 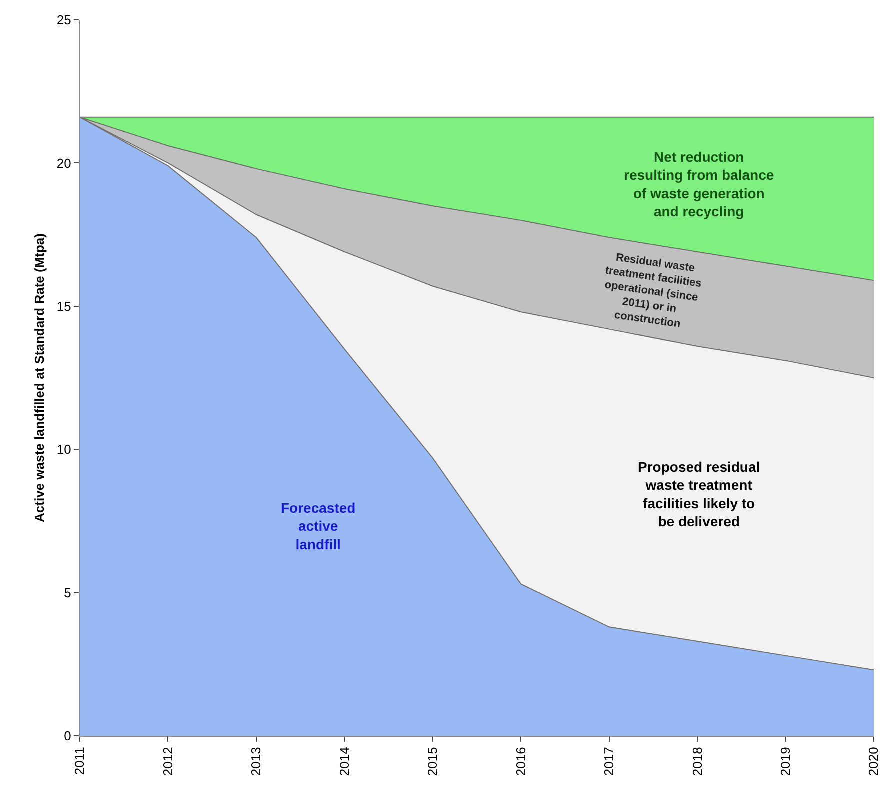 What do you see at coordinates (699, 494) in the screenshot?
I see `series-label: Proposed residual waste treatment facilities likely to be delivered` at bounding box center [699, 494].